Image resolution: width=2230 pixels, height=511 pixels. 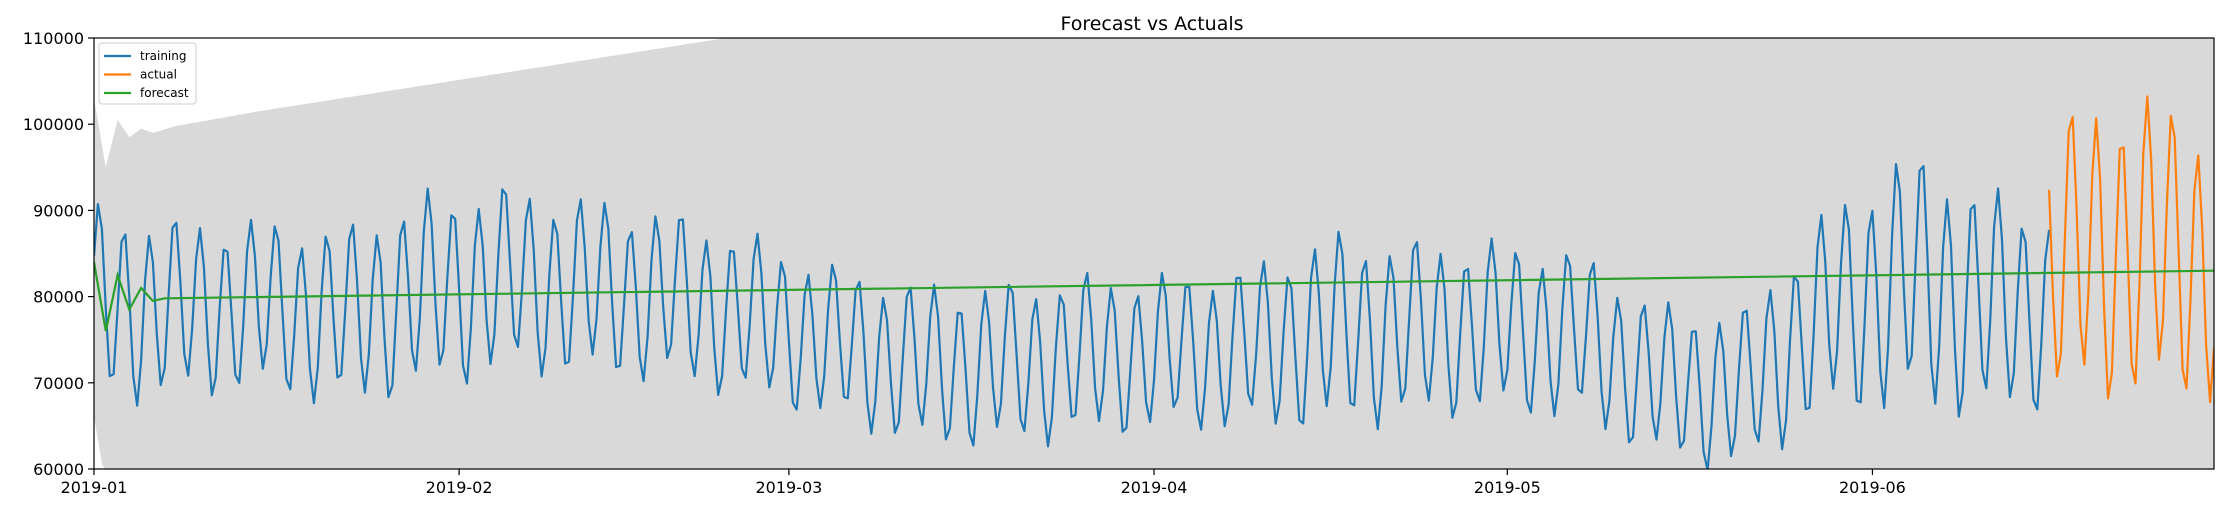 What do you see at coordinates (58, 469) in the screenshot?
I see `y-tick-label: 60000` at bounding box center [58, 469].